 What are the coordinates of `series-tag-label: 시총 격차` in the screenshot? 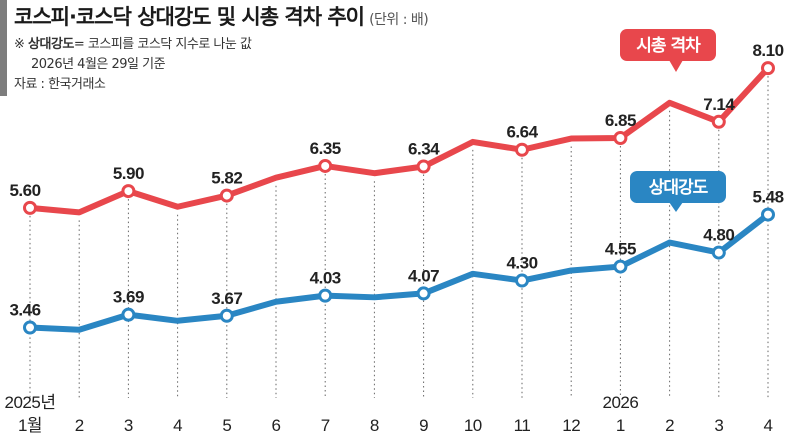 It's located at (668, 46).